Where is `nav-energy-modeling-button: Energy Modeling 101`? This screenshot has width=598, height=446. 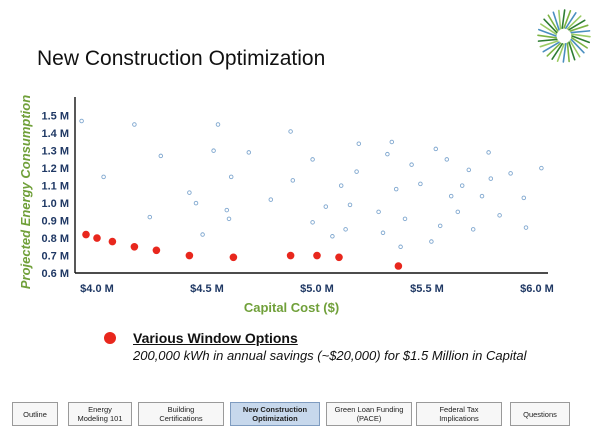 nav-energy-modeling-button: Energy Modeling 101 is located at coordinates (100, 414).